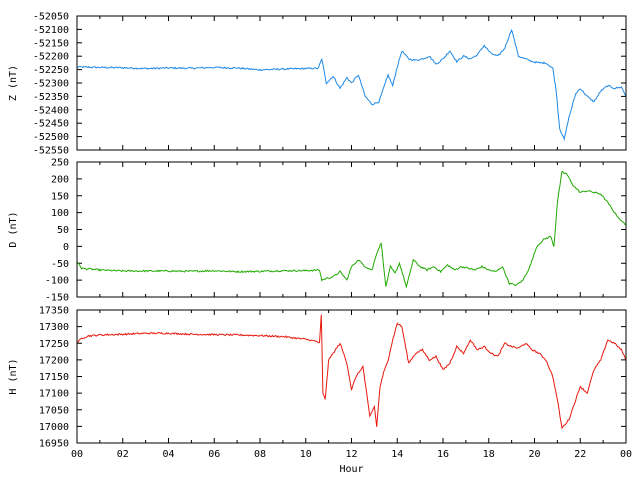 This screenshot has width=640, height=480. What do you see at coordinates (397, 454) in the screenshot?
I see `x-tick-label-7: 14` at bounding box center [397, 454].